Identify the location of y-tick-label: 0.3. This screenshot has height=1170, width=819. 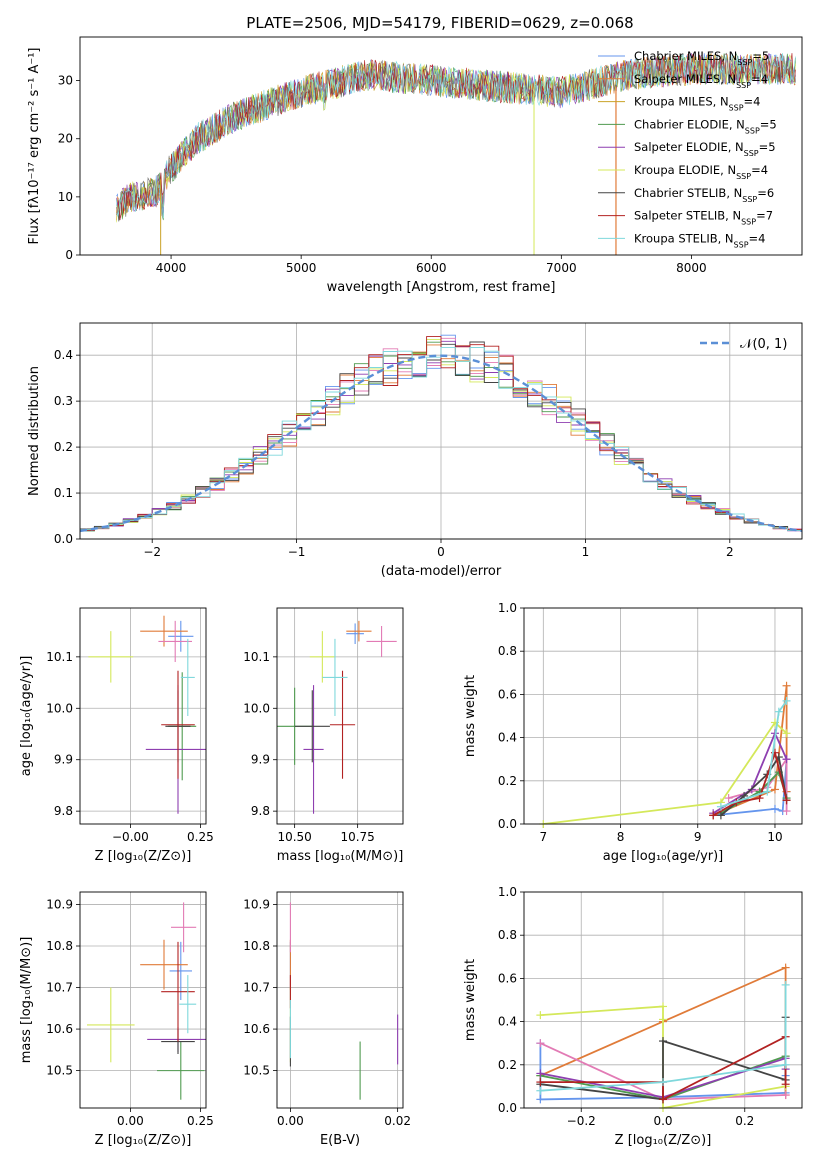
(63, 401).